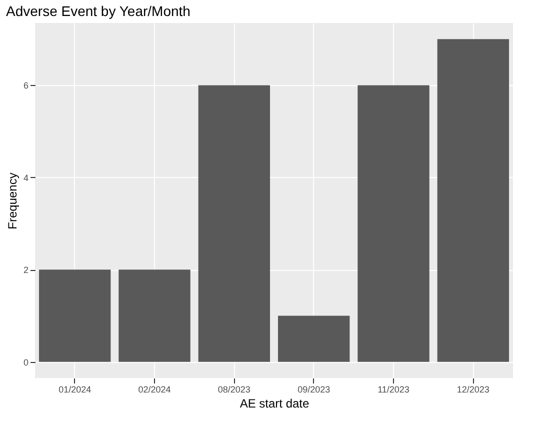  What do you see at coordinates (12, 201) in the screenshot?
I see `y-axis-title: Frequency` at bounding box center [12, 201].